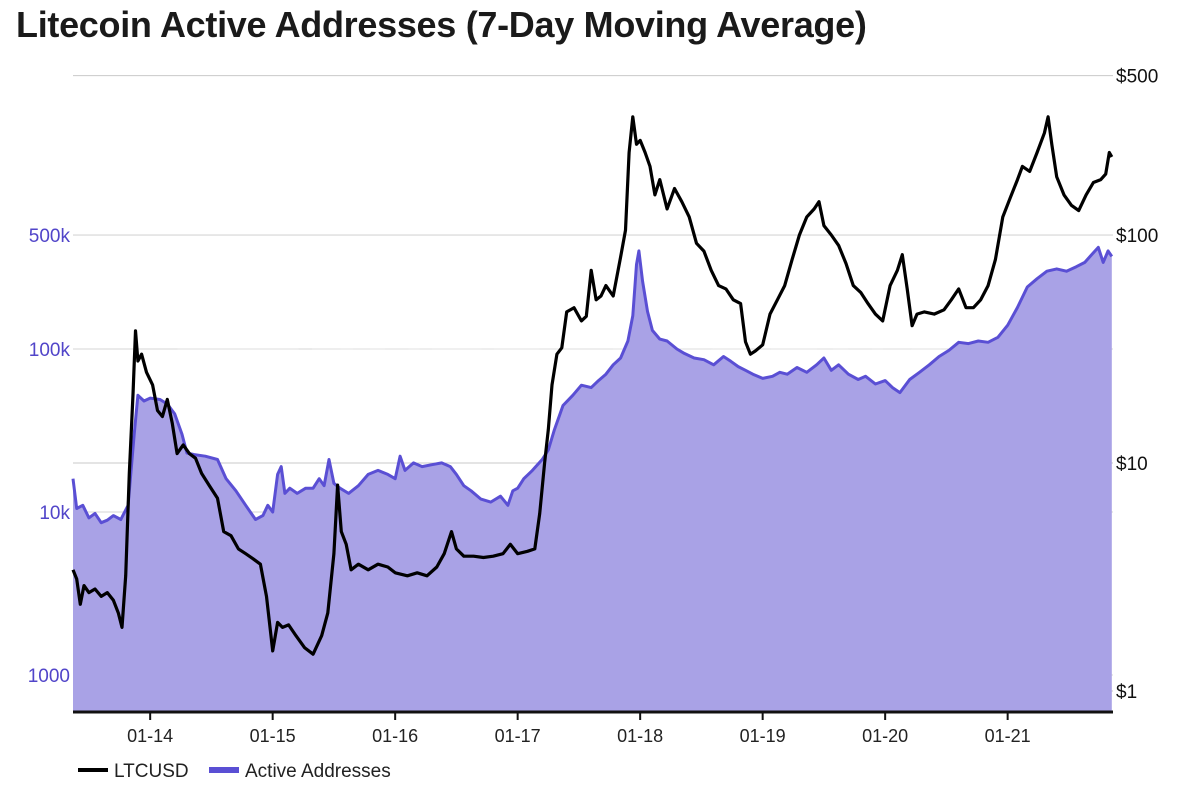 The image size is (1200, 799). What do you see at coordinates (1008, 736) in the screenshot?
I see `x-tick-label: 01-21` at bounding box center [1008, 736].